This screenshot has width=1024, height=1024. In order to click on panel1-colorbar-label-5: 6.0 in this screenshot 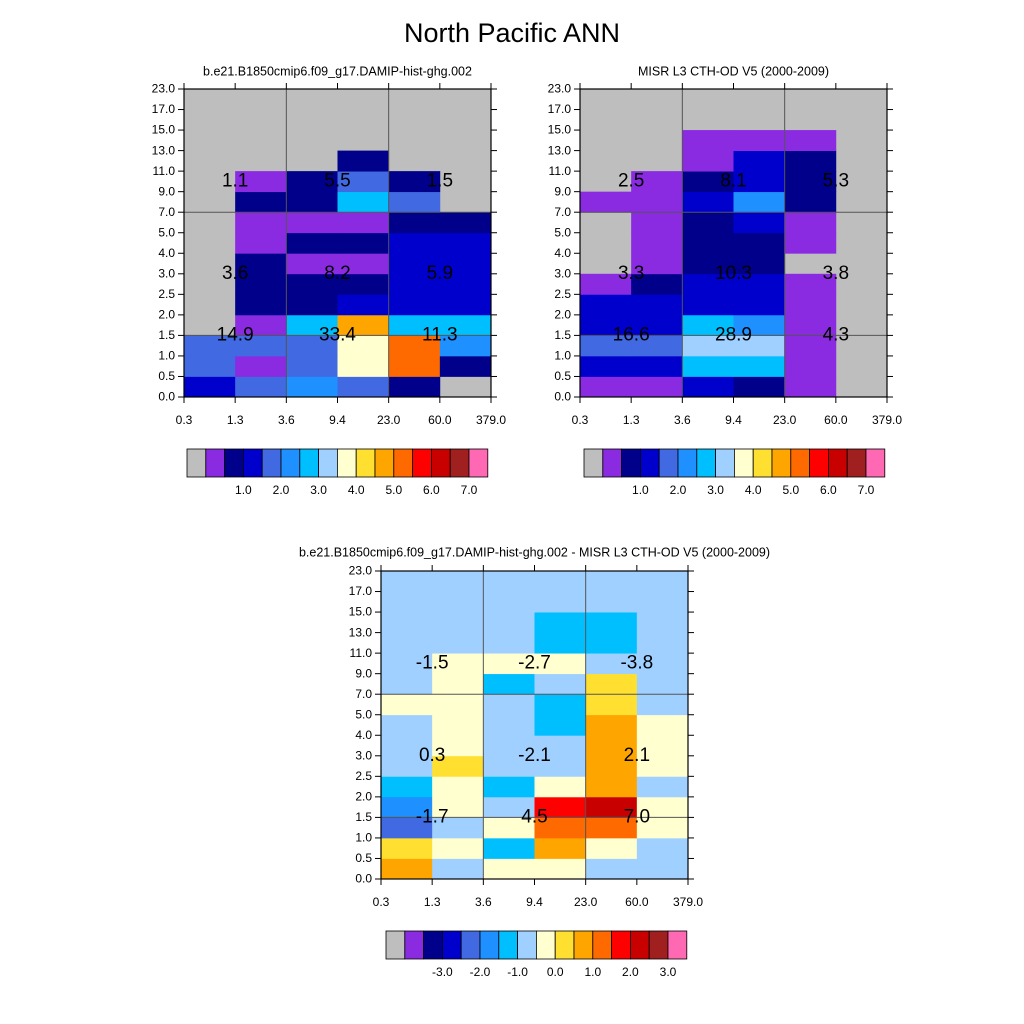, I will do `click(431, 490)`.